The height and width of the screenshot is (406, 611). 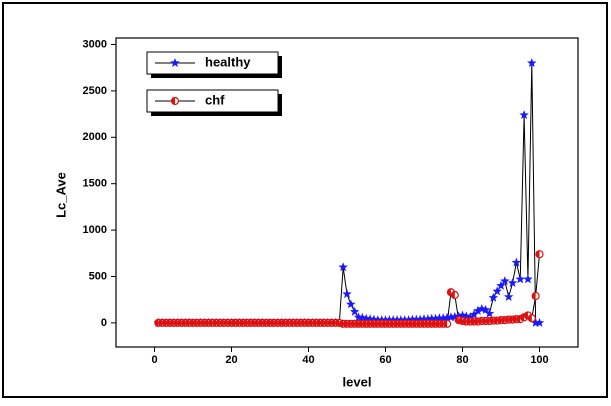 What do you see at coordinates (385, 360) in the screenshot?
I see `x-tick-label: 60` at bounding box center [385, 360].